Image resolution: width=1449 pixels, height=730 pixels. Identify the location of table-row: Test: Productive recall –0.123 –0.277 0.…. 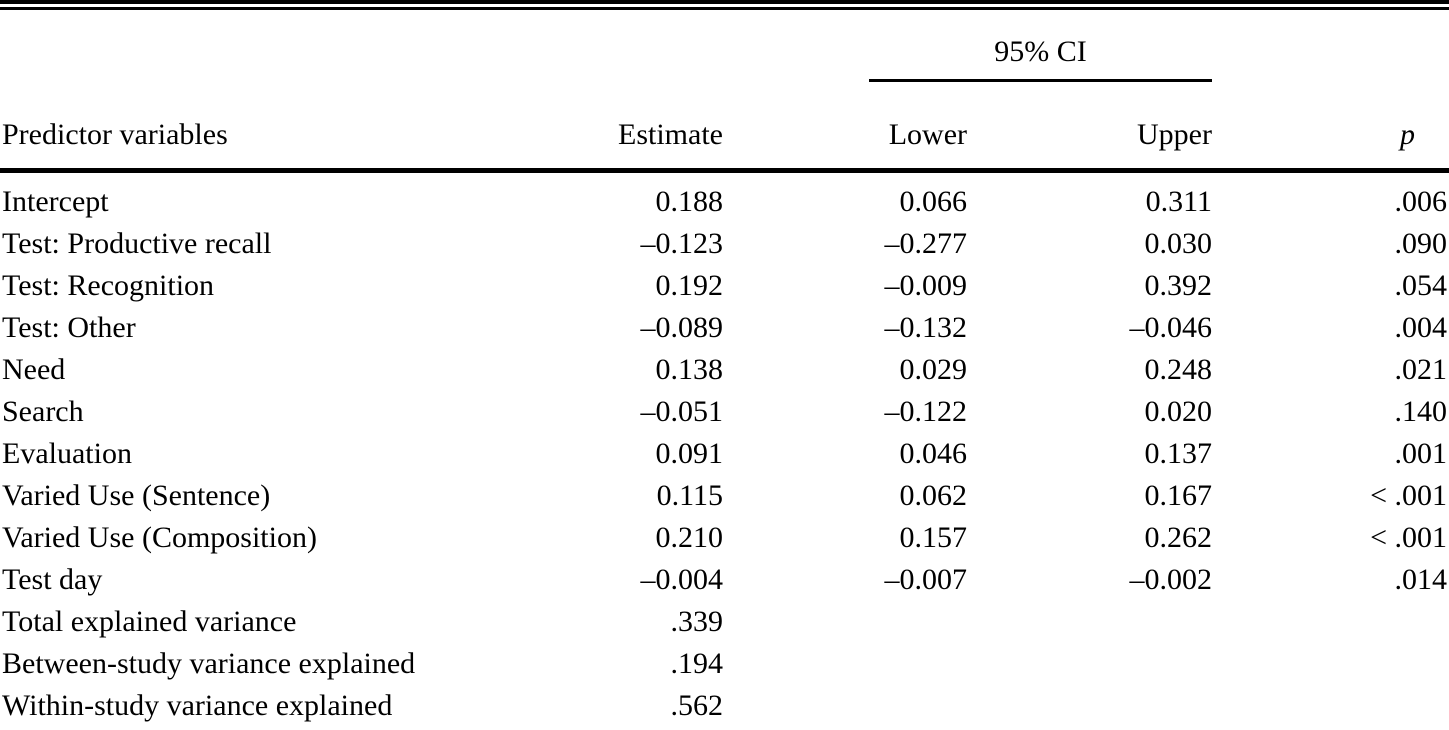
(724, 244).